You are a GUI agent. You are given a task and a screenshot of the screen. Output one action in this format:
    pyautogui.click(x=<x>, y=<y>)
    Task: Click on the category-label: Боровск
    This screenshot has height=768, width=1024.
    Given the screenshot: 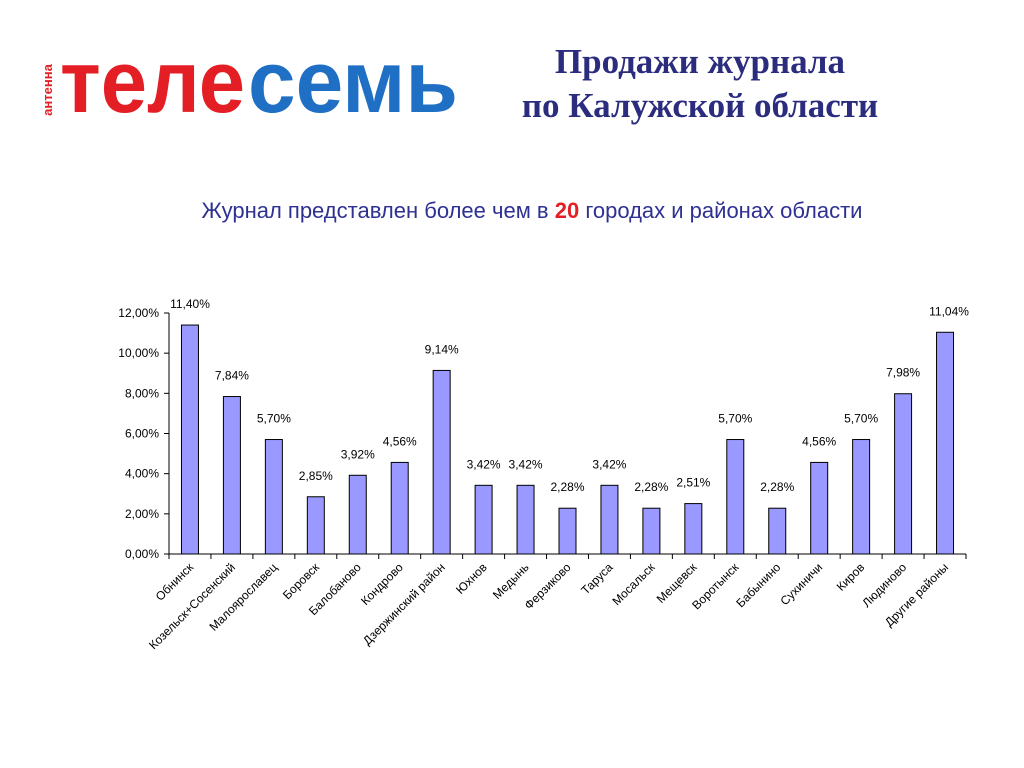 What is the action you would take?
    pyautogui.click(x=301, y=581)
    